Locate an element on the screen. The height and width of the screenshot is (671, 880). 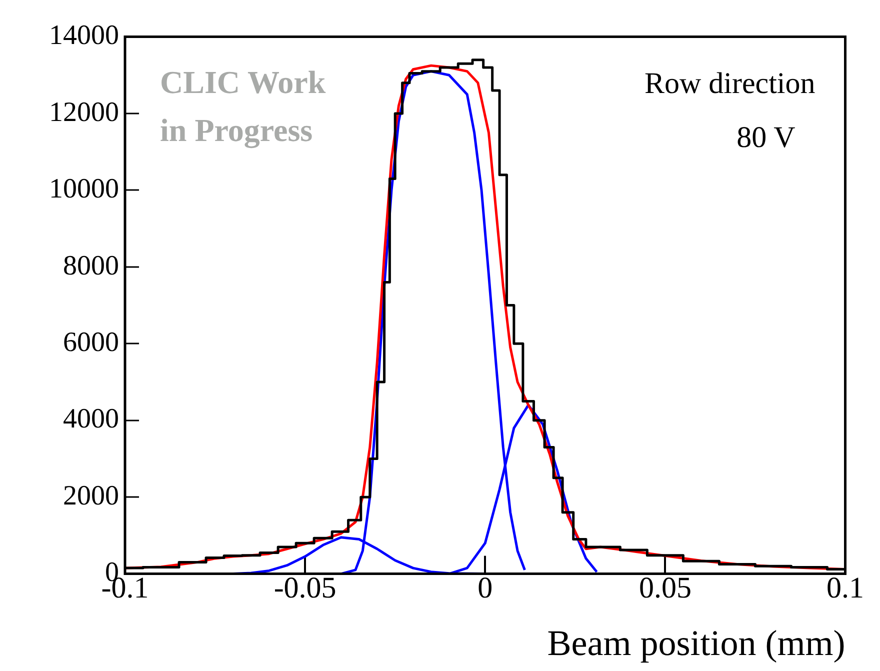
y-tick-label: 10000 is located at coordinates (84, 189).